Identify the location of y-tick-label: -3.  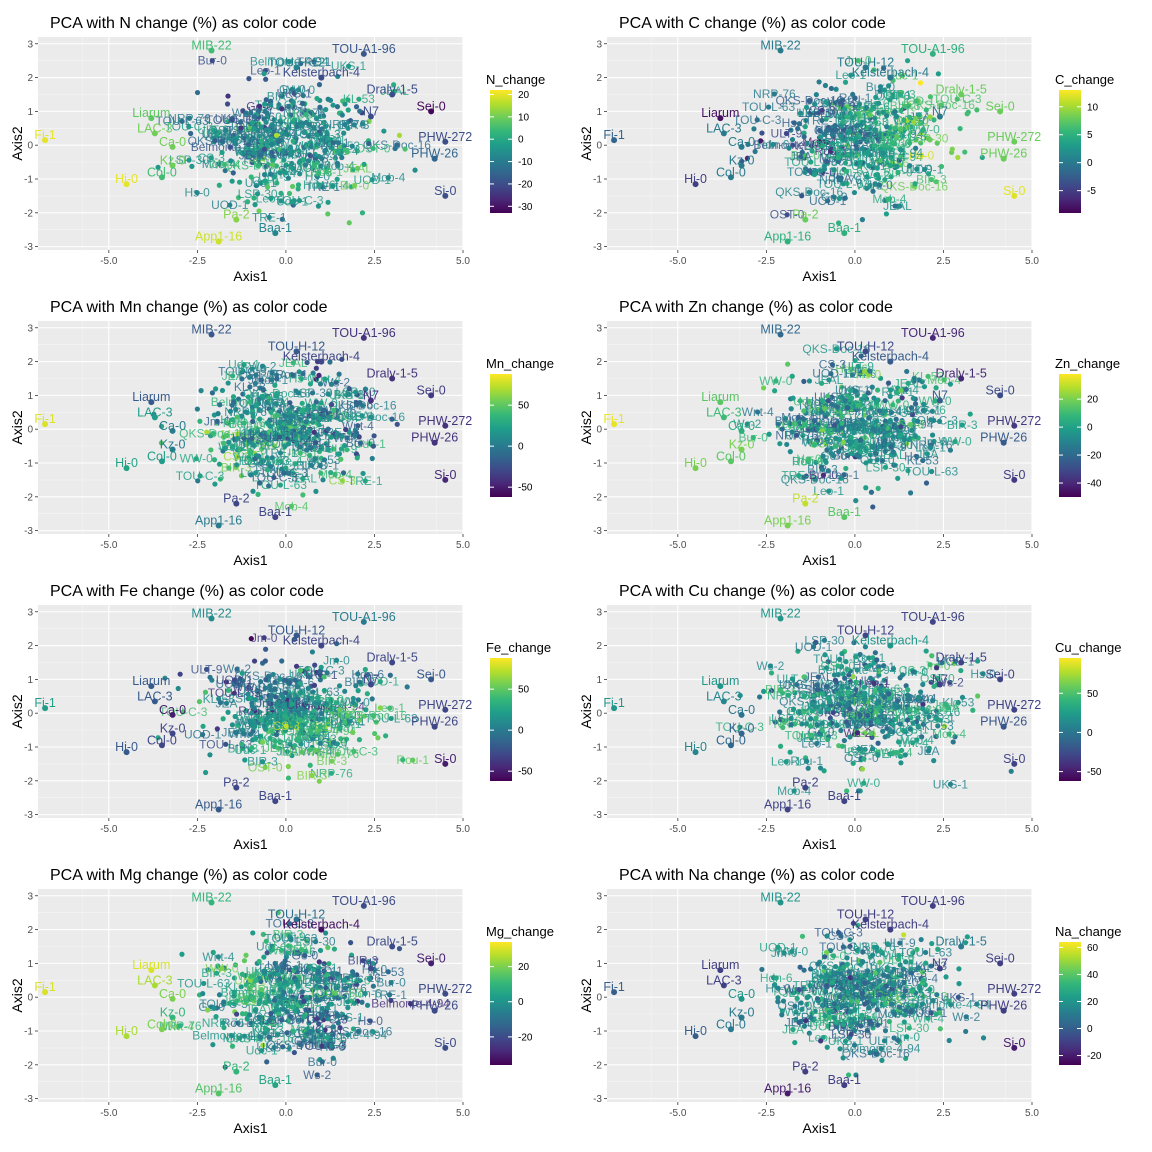
(28, 531).